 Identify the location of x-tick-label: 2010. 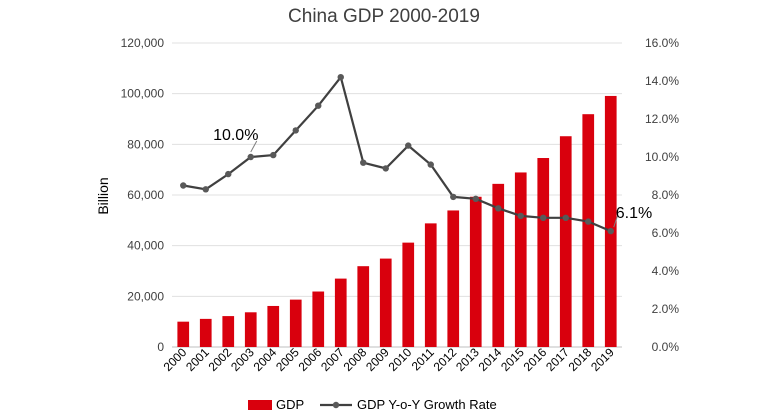
(400, 359).